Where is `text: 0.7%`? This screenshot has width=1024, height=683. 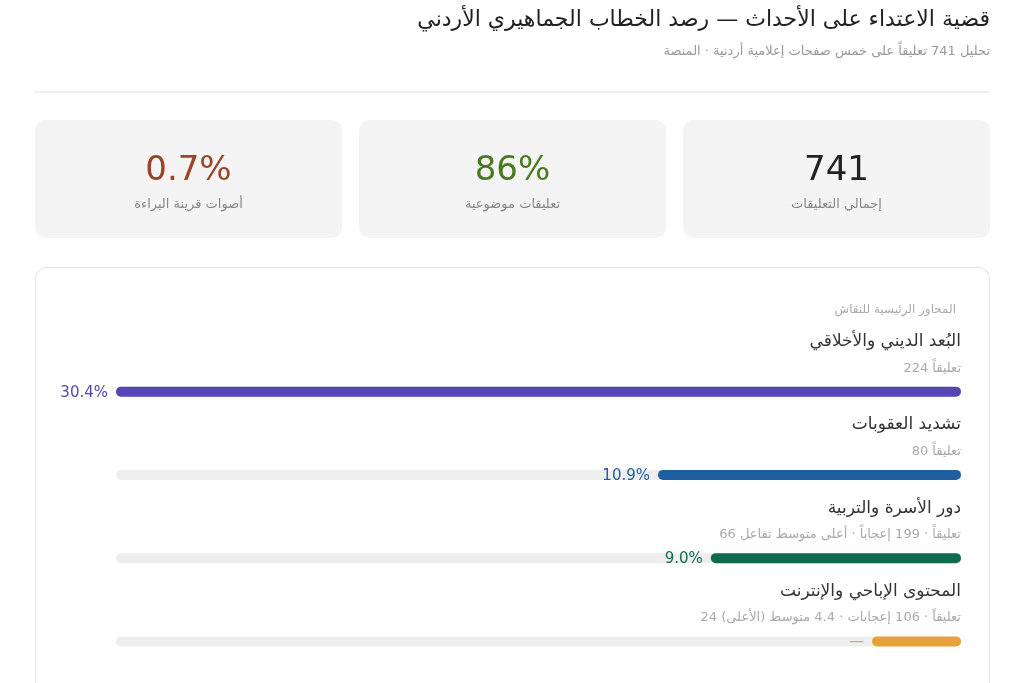 text: 0.7% is located at coordinates (188, 168).